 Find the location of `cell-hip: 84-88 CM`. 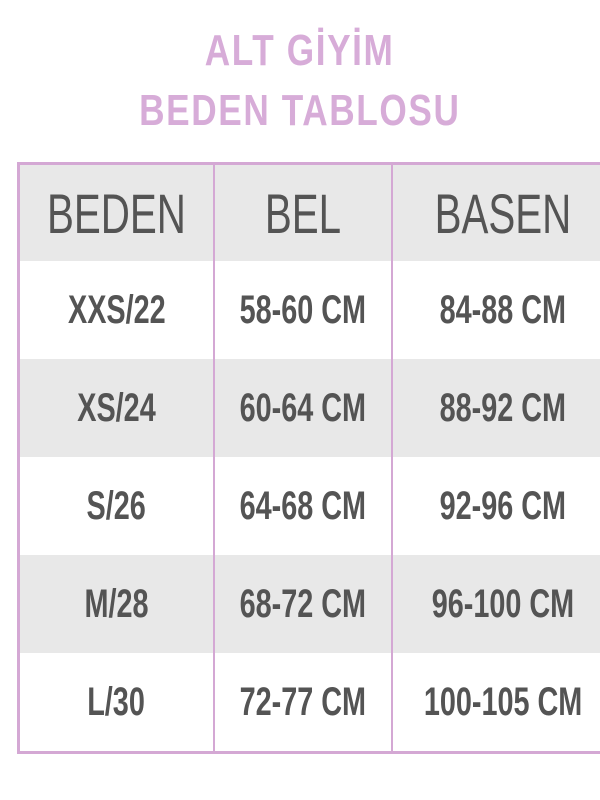

cell-hip: 84-88 CM is located at coordinates (495, 310).